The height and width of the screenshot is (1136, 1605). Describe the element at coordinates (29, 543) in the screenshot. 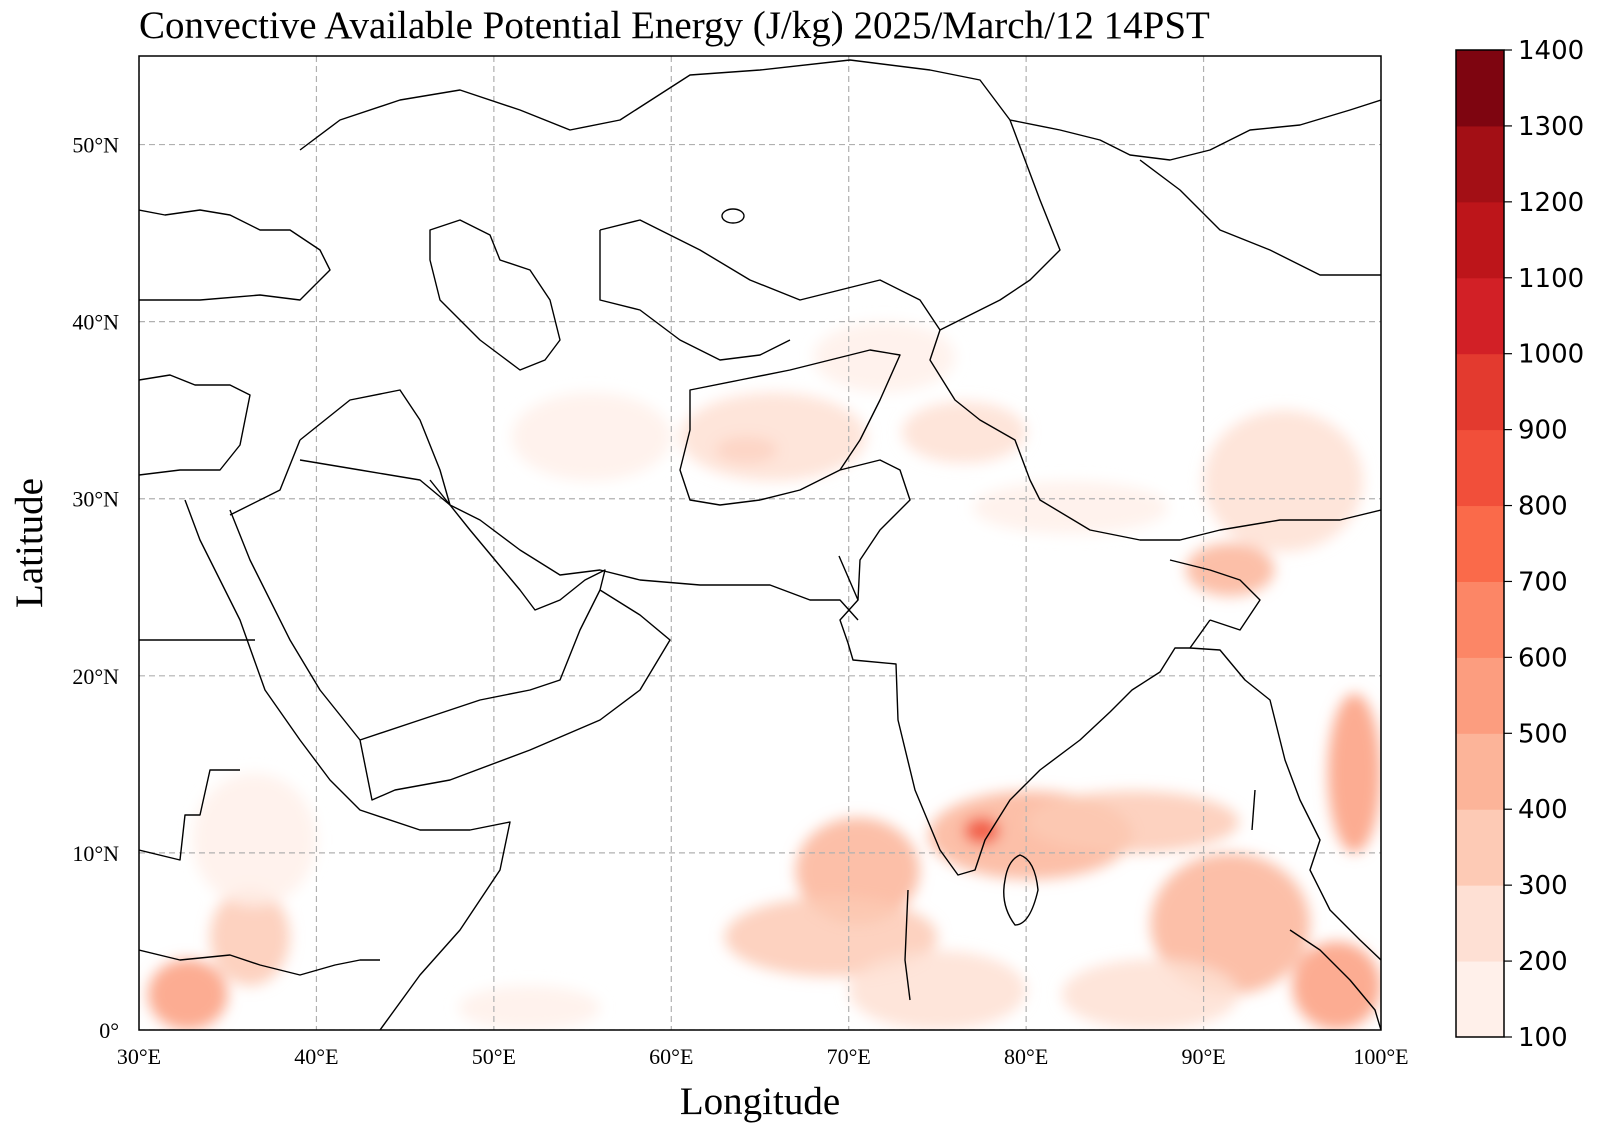

I see `y-axis-label: Latitude` at that location.